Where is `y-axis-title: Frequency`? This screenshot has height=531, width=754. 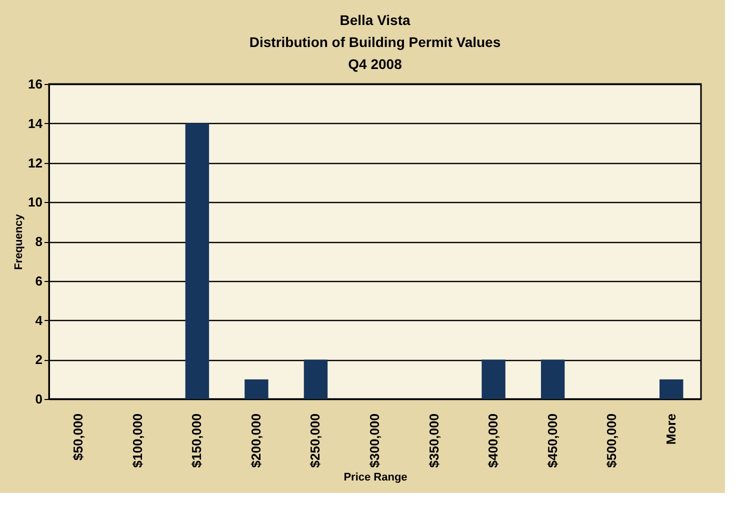
y-axis-title: Frequency is located at coordinates (19, 241).